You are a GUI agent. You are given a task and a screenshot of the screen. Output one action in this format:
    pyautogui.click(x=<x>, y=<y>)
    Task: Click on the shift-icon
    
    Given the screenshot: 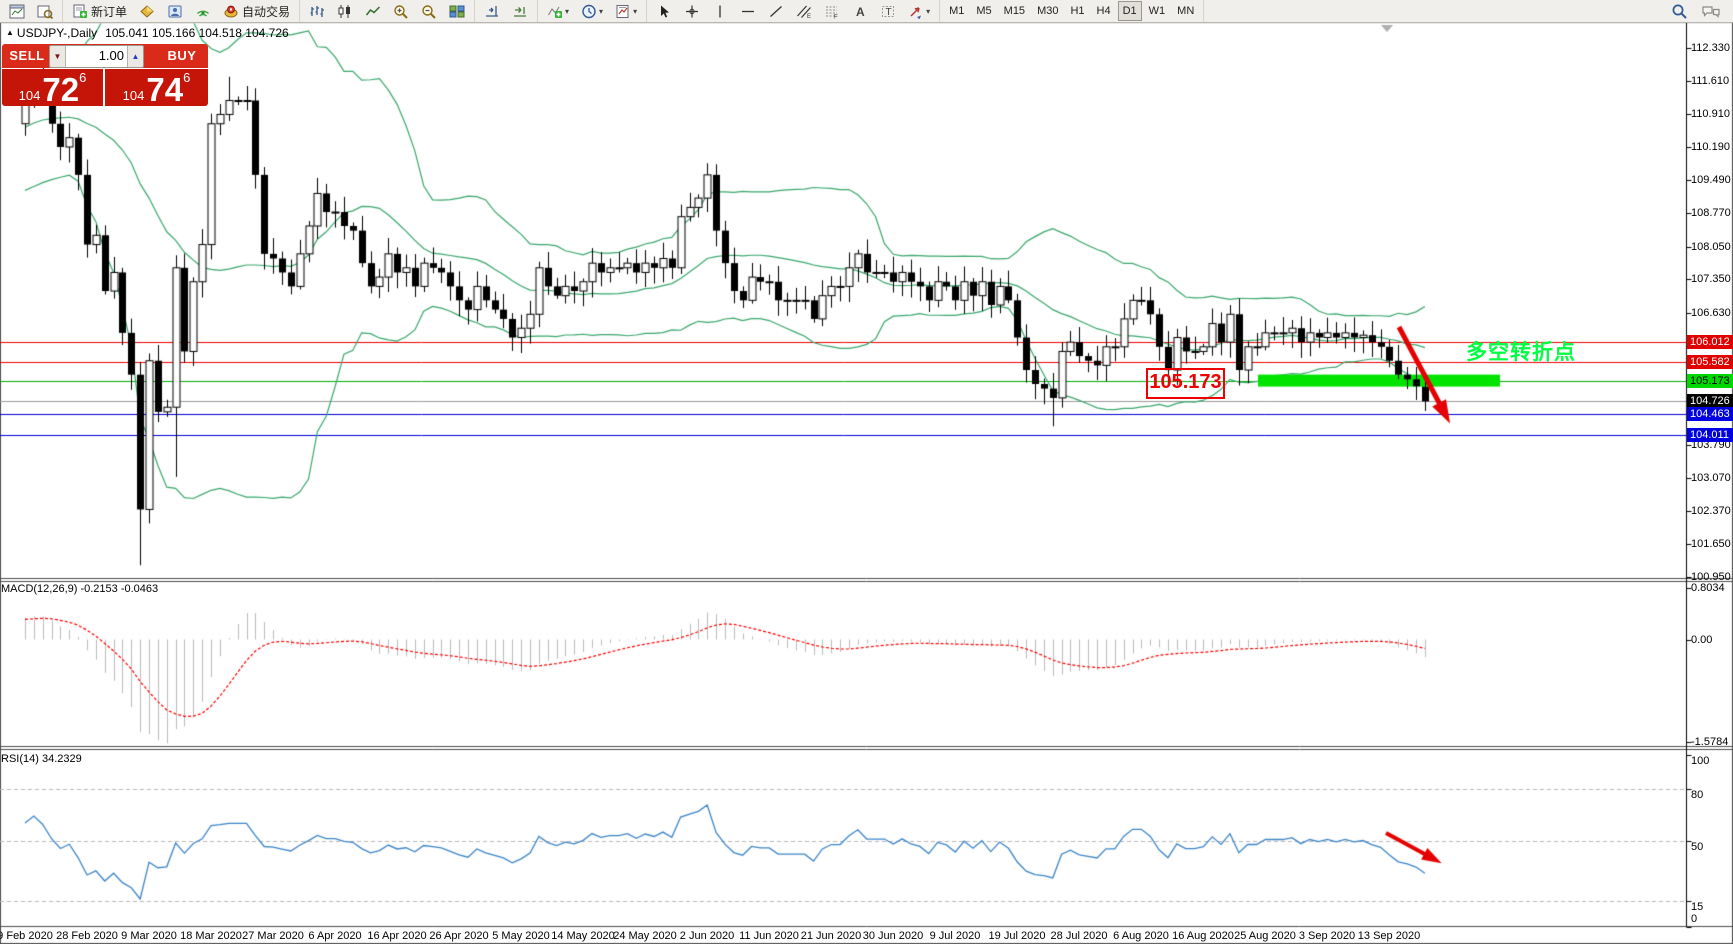 What is the action you would take?
    pyautogui.click(x=492, y=11)
    